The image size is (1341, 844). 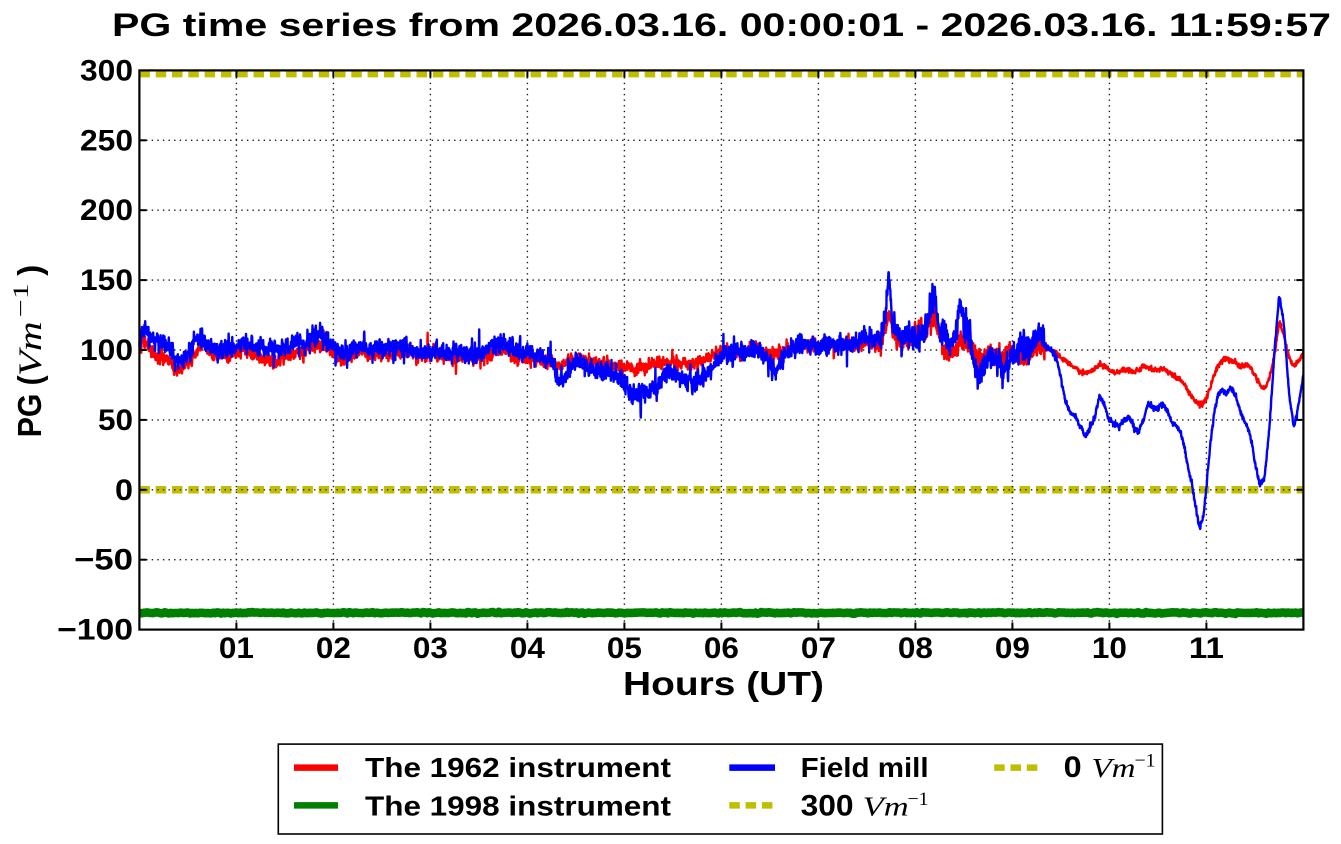 I want to click on svg-text: 11, so click(x=1206, y=648).